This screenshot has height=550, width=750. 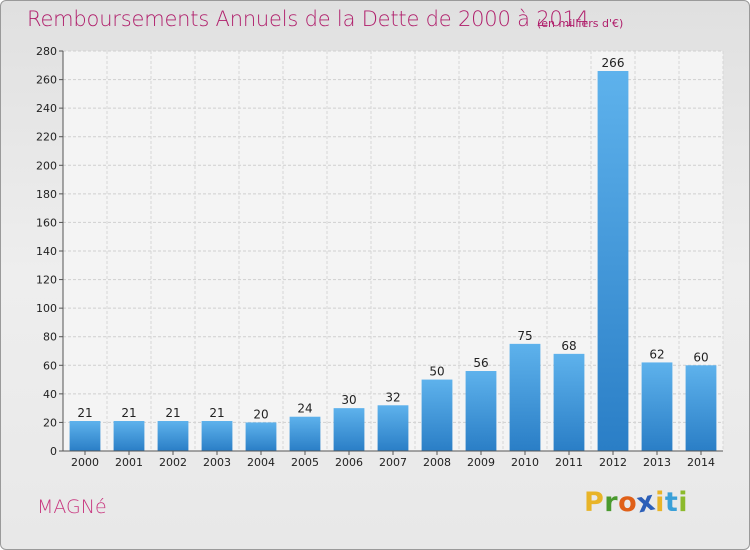 What do you see at coordinates (569, 402) in the screenshot?
I see `bar-2011` at bounding box center [569, 402].